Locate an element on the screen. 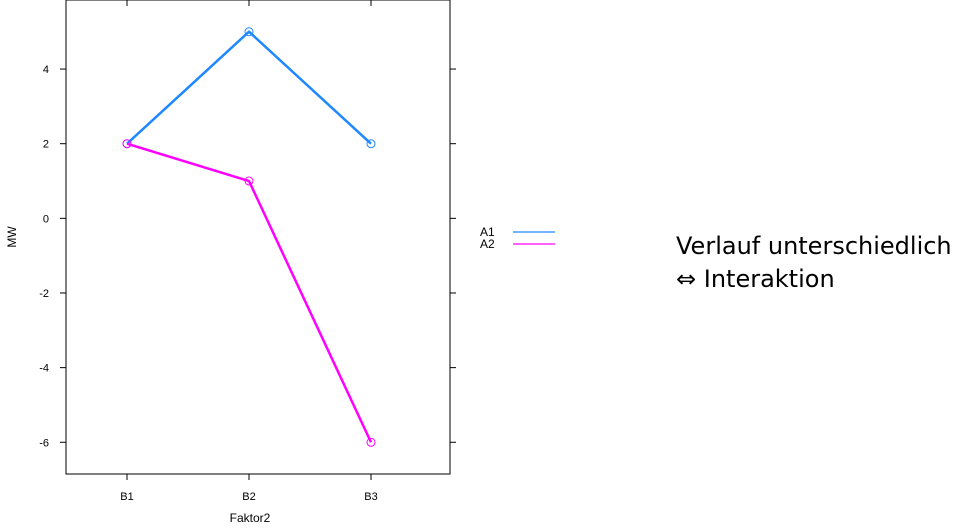 The width and height of the screenshot is (972, 532). x-axis-title: Faktor2 is located at coordinates (250, 518).